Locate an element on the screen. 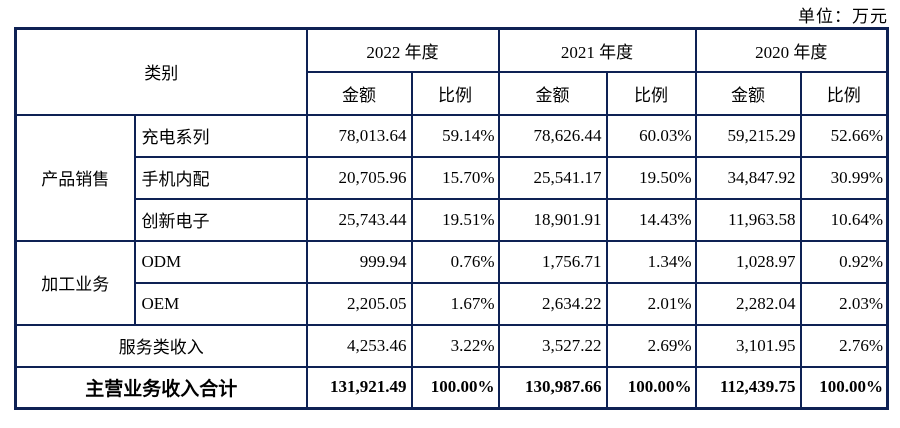 The image size is (900, 428). cell-amount: 25,743.44 is located at coordinates (359, 219).